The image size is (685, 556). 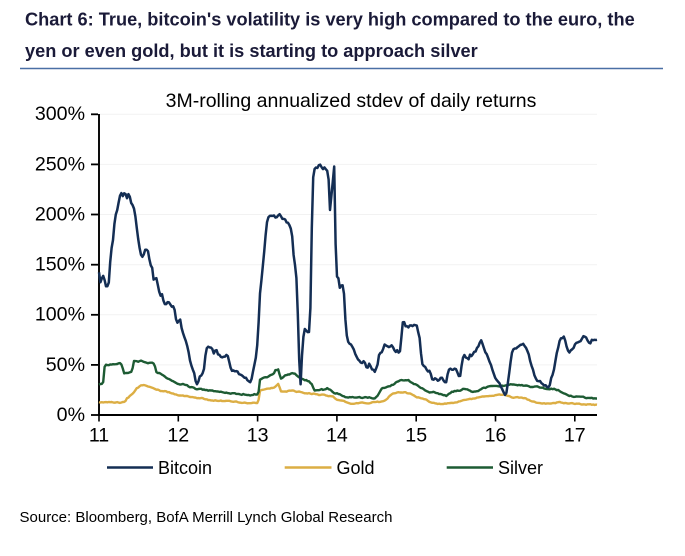 I want to click on svg-text: 250%, so click(x=60, y=164).